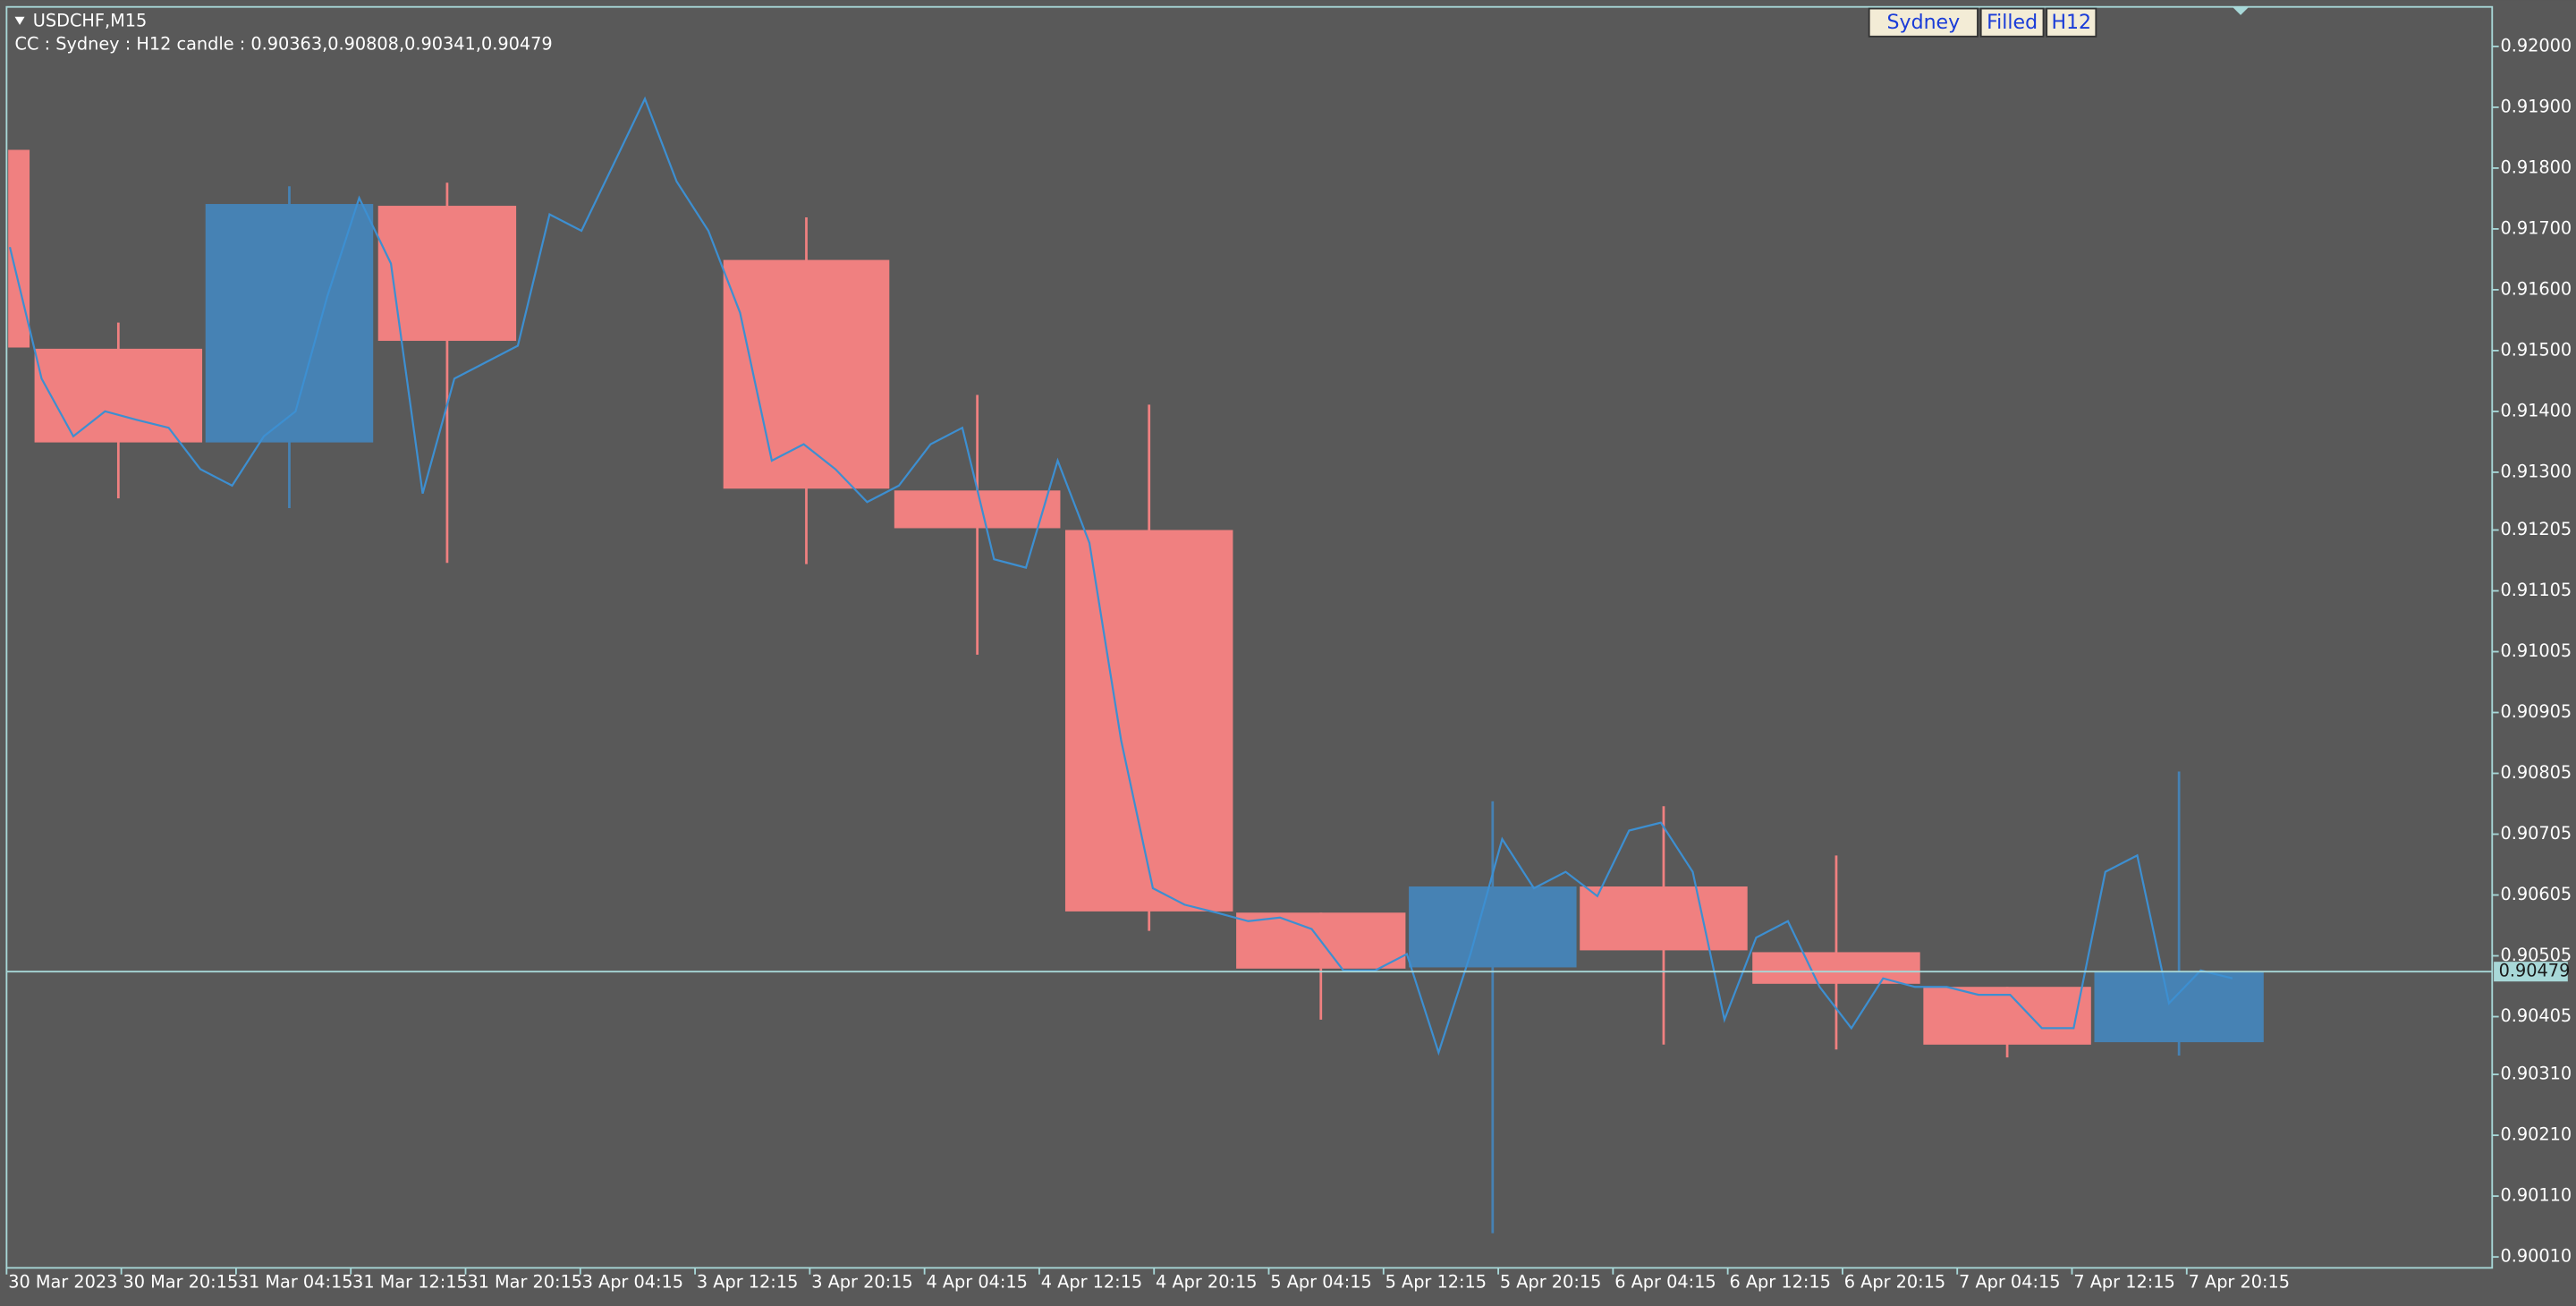 This screenshot has height=1306, width=2576. What do you see at coordinates (2536, 1257) in the screenshot?
I see `y-tick-label: 0.90010` at bounding box center [2536, 1257].